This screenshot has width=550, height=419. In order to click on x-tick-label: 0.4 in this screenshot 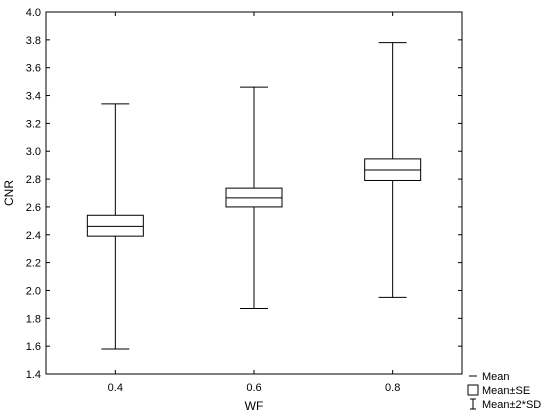, I will do `click(115, 388)`.